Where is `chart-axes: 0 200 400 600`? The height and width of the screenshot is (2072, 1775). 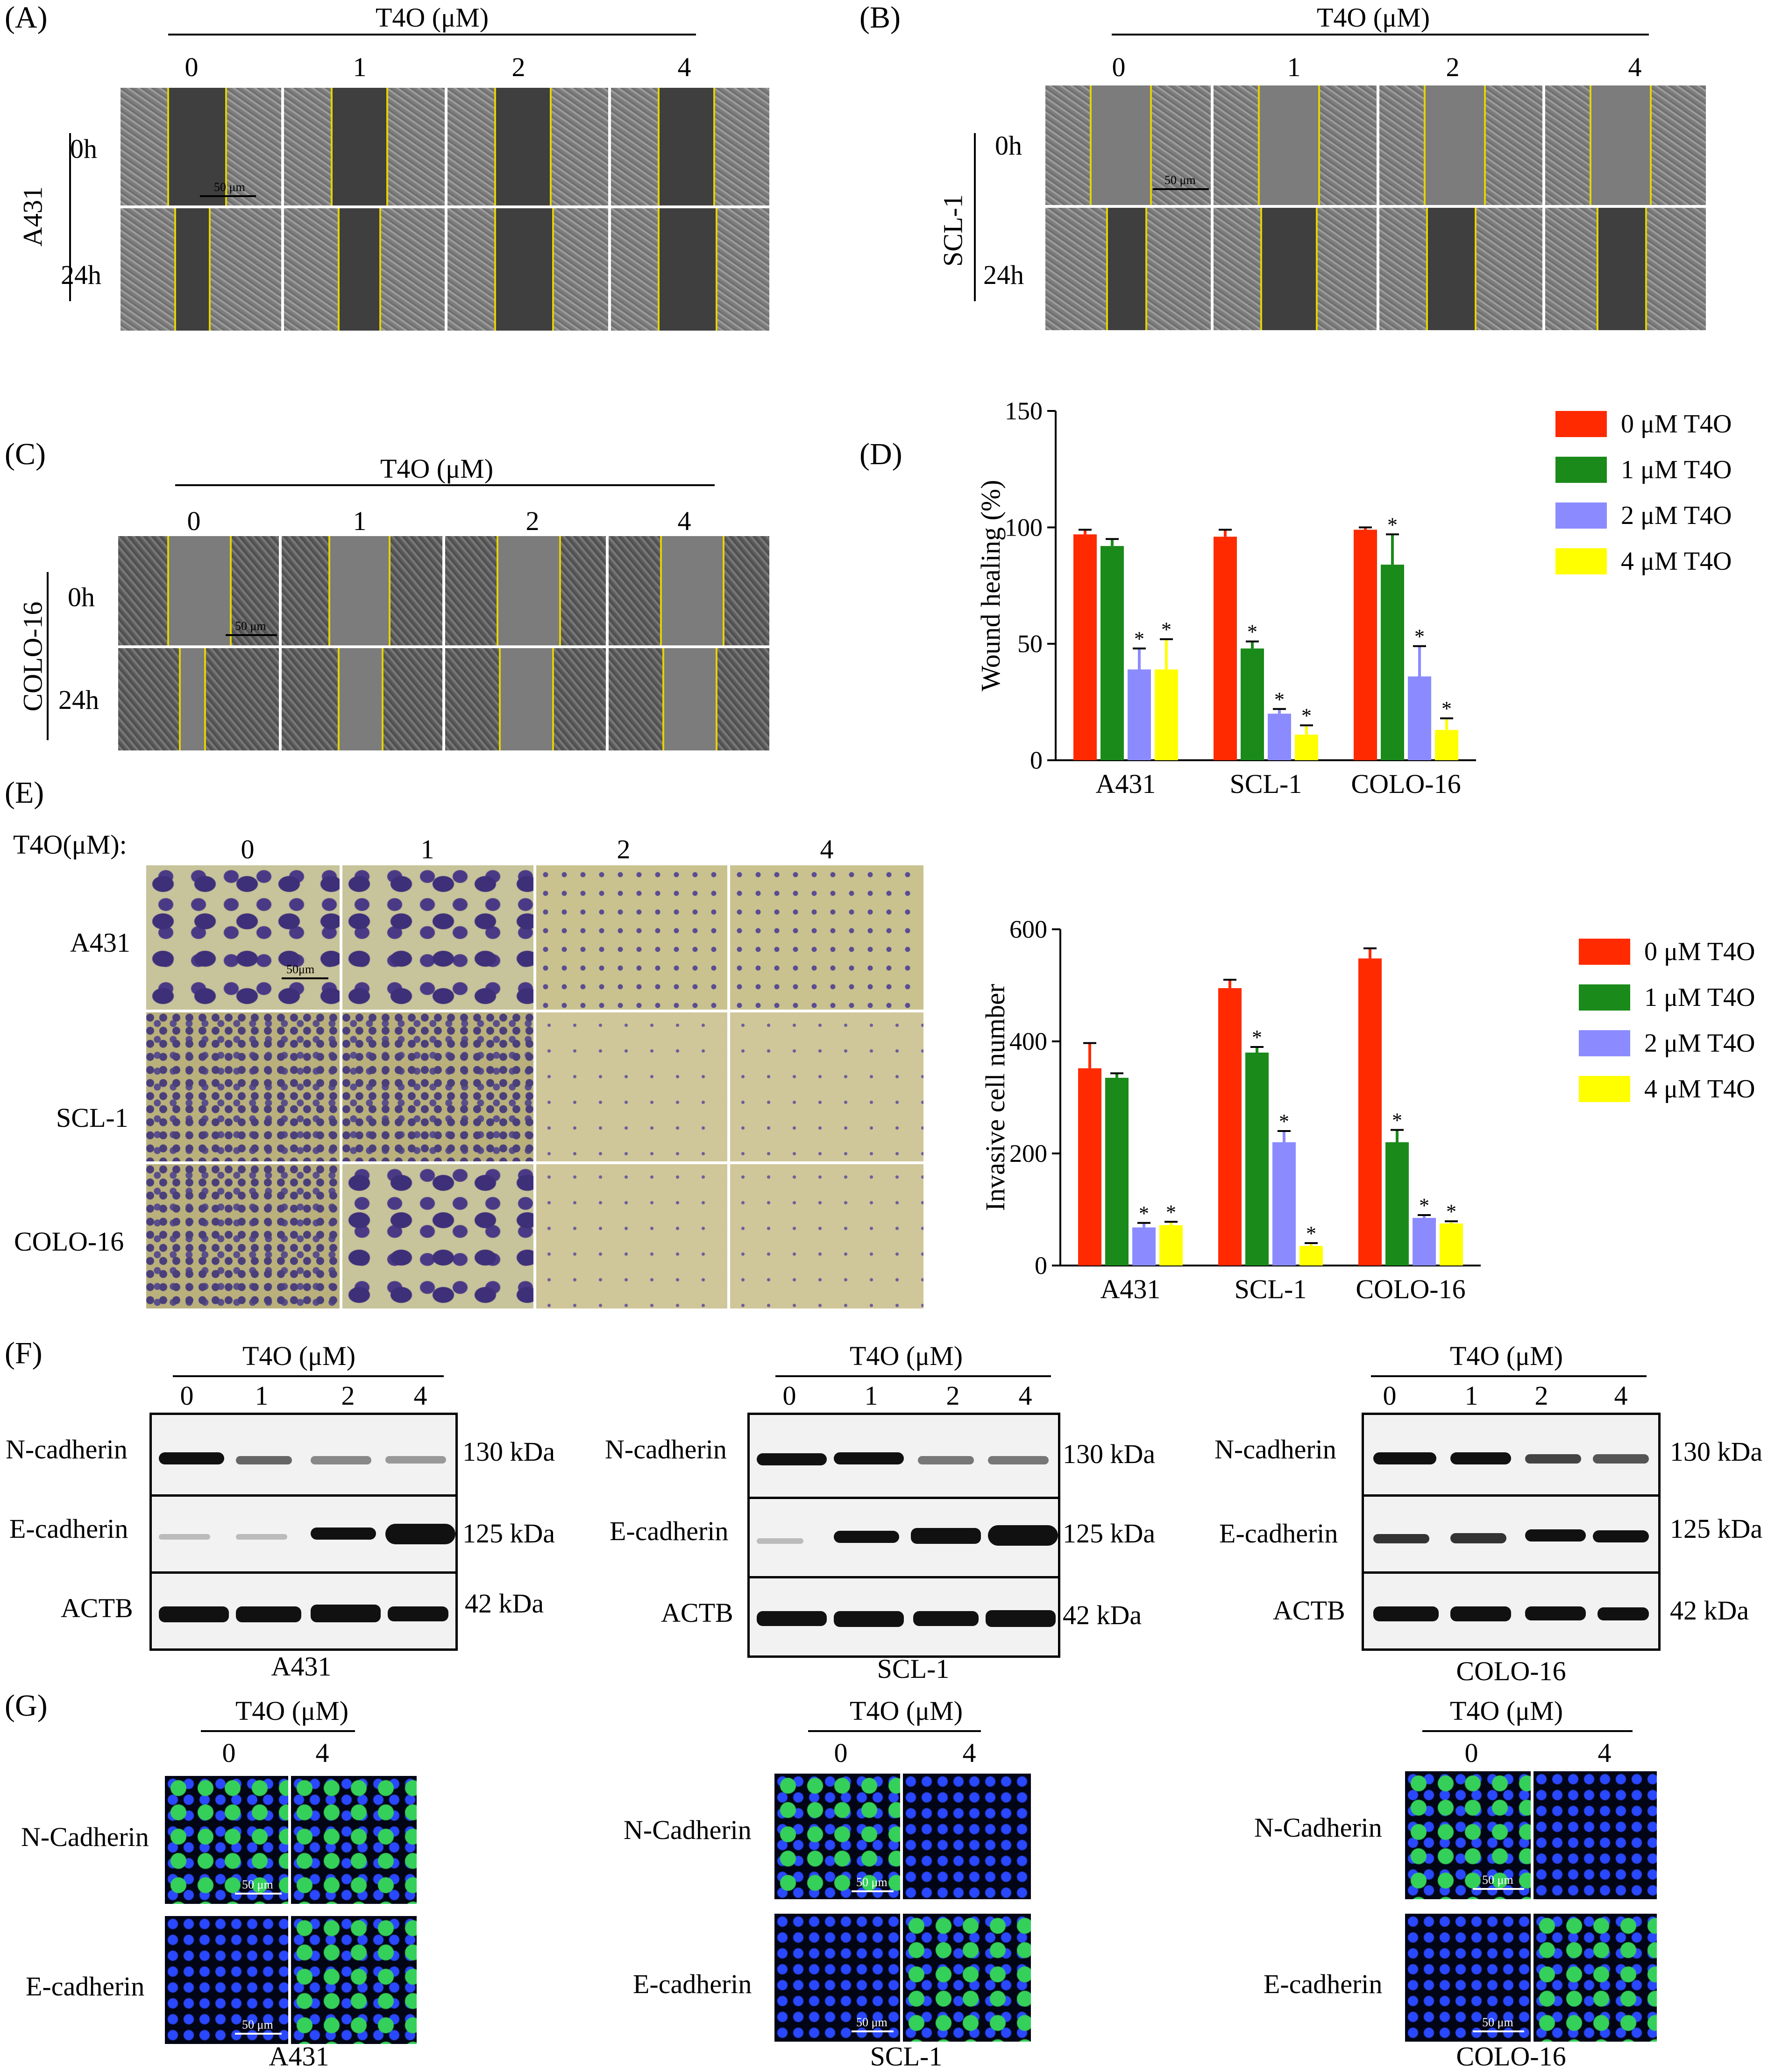 chart-axes: 0 200 400 600 is located at coordinates (1245, 1098).